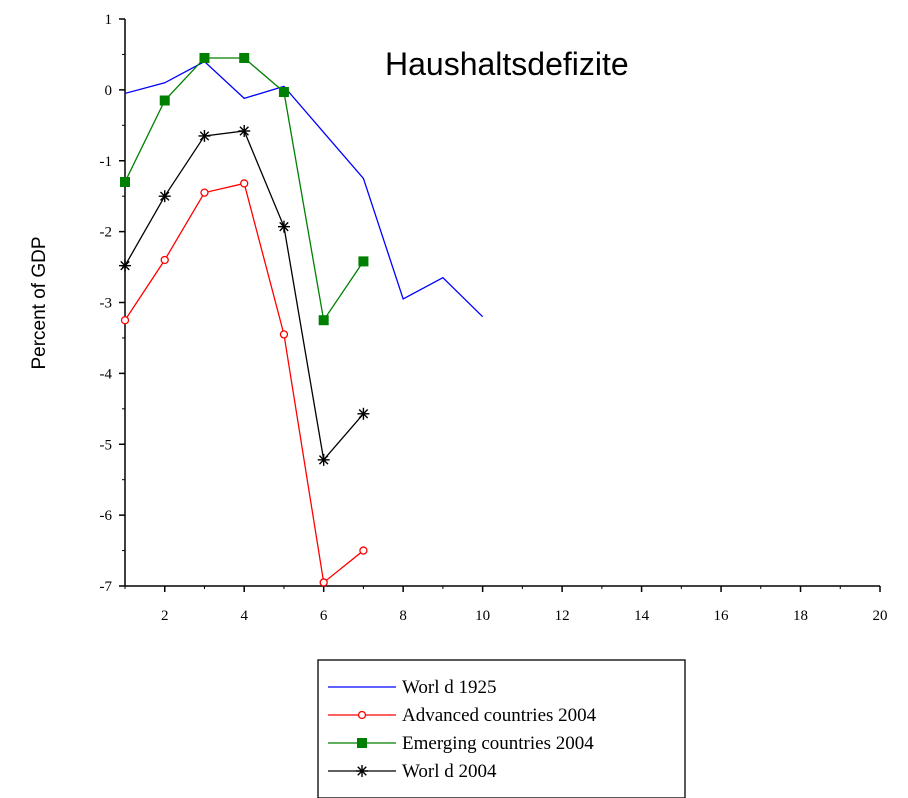  Describe the element at coordinates (106, 516) in the screenshot. I see `y-tick-label: -6` at that location.